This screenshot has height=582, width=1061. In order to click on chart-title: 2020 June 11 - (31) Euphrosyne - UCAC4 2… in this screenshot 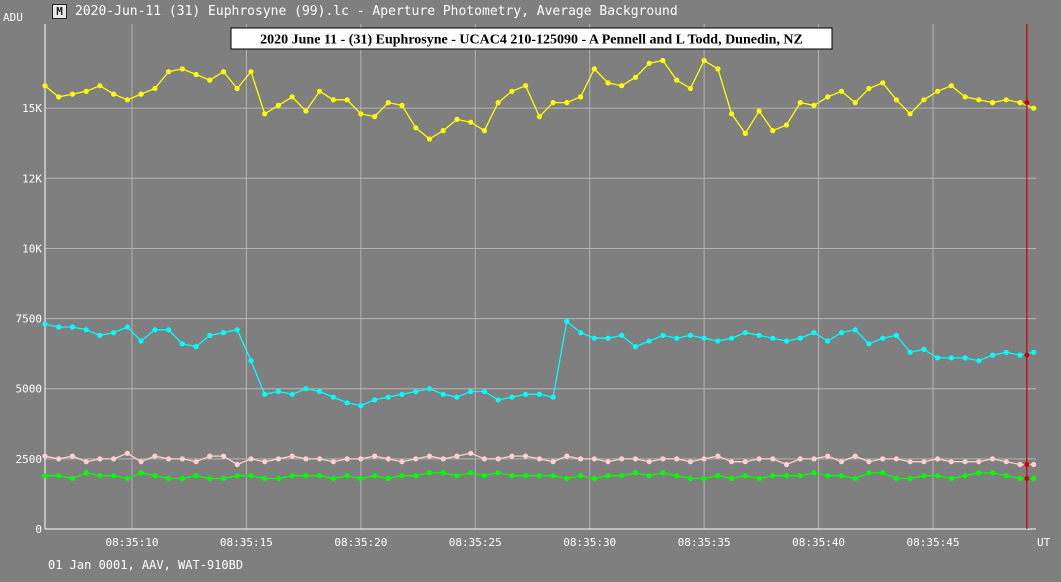, I will do `click(531, 40)`.